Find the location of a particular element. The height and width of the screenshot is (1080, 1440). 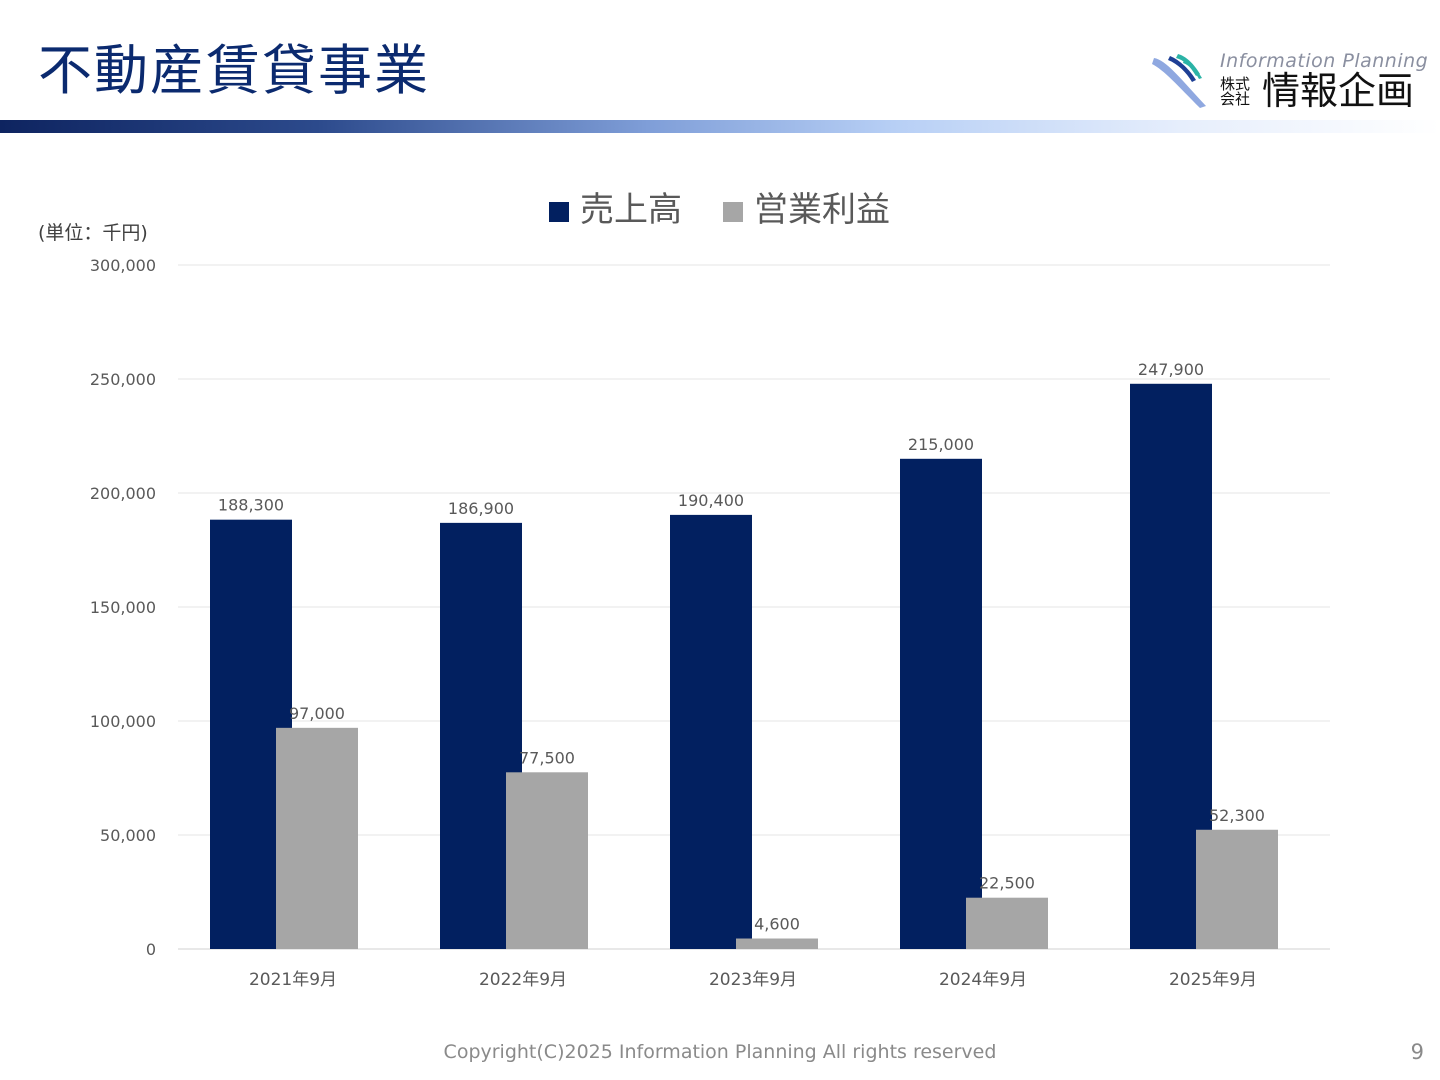

data-label: 52,300 is located at coordinates (1237, 815).